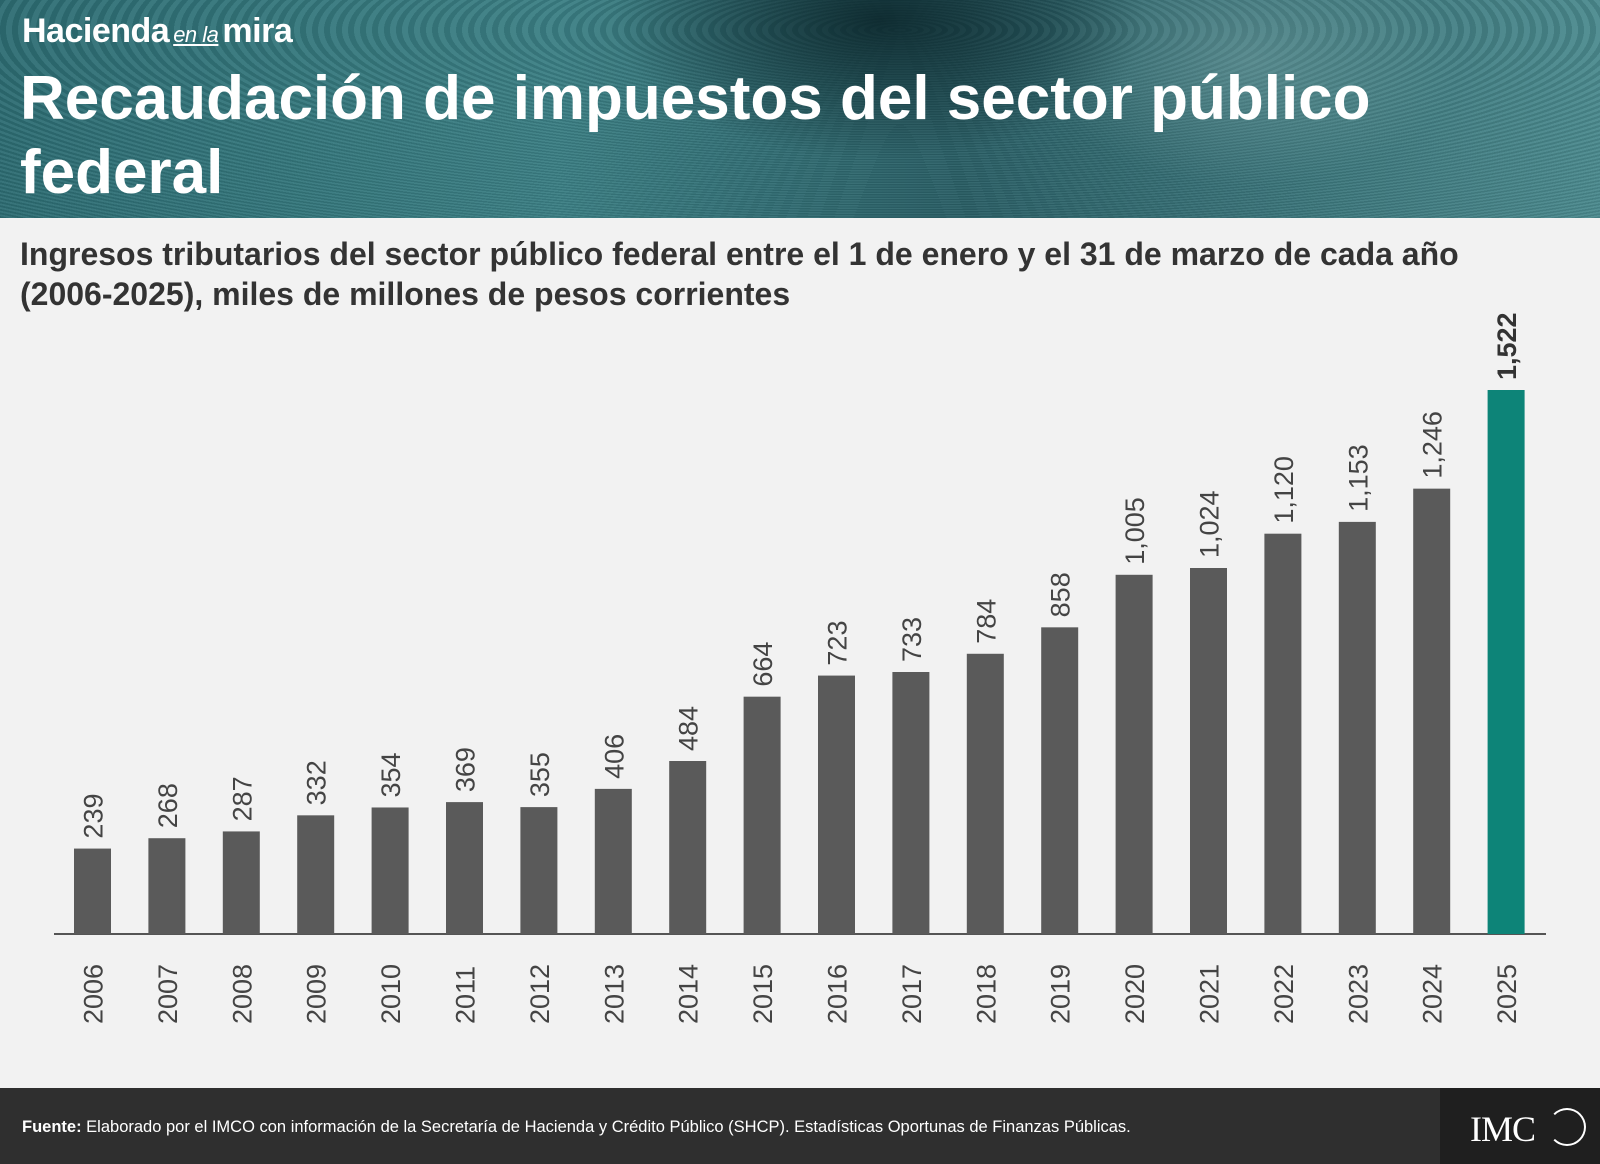  Describe the element at coordinates (317, 782) in the screenshot. I see `value-label-2009: 332` at that location.